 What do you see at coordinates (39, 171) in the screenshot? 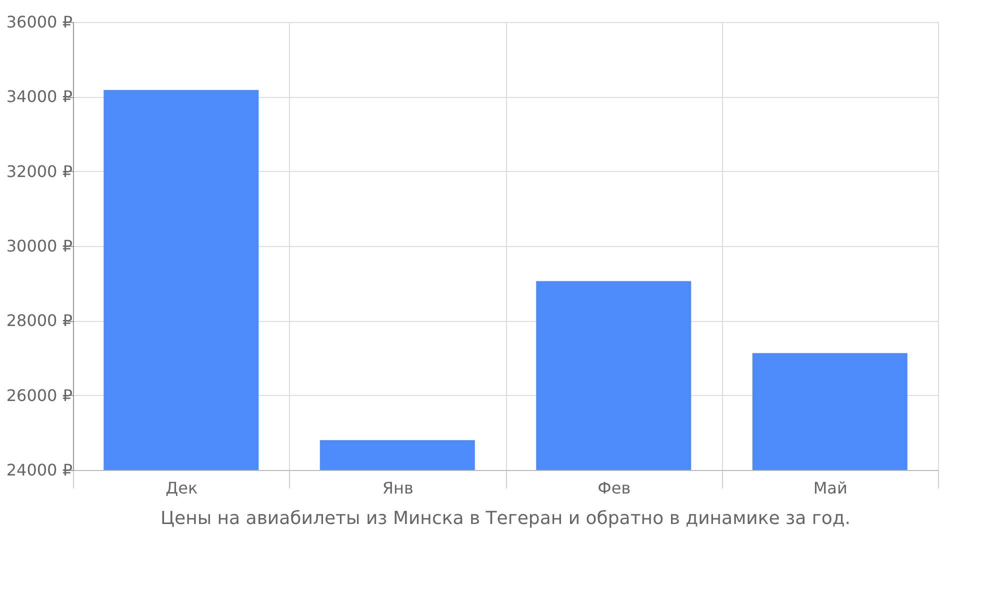
I see `y-tick-label: 32000 ₽` at bounding box center [39, 171].